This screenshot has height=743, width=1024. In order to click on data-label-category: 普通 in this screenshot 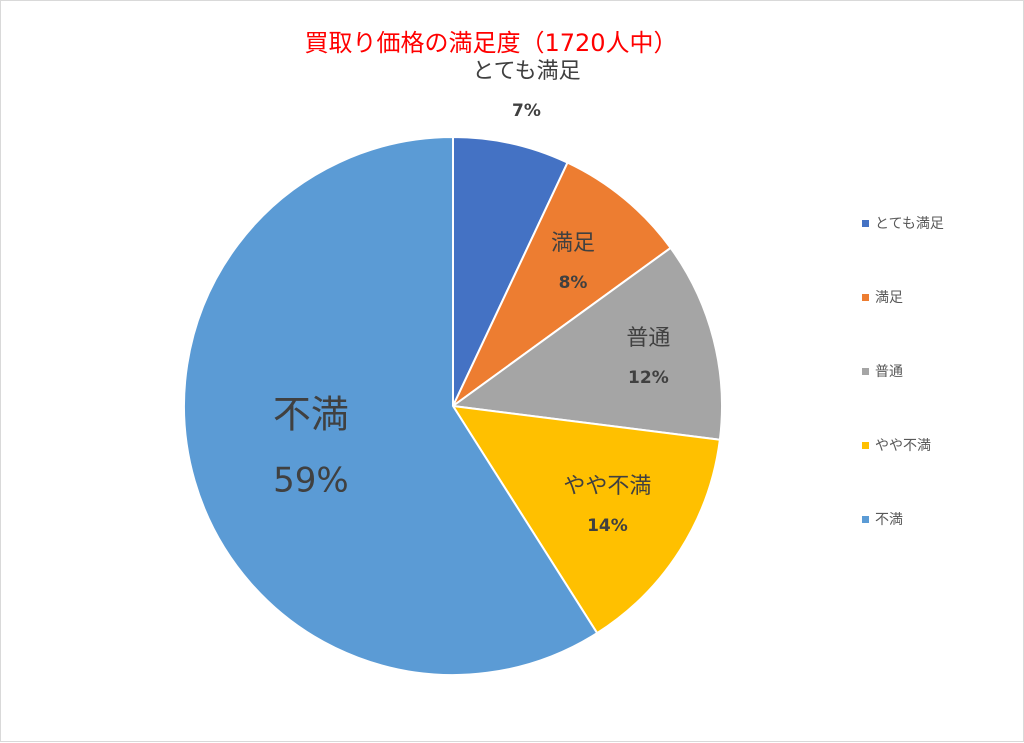, I will do `click(648, 338)`.